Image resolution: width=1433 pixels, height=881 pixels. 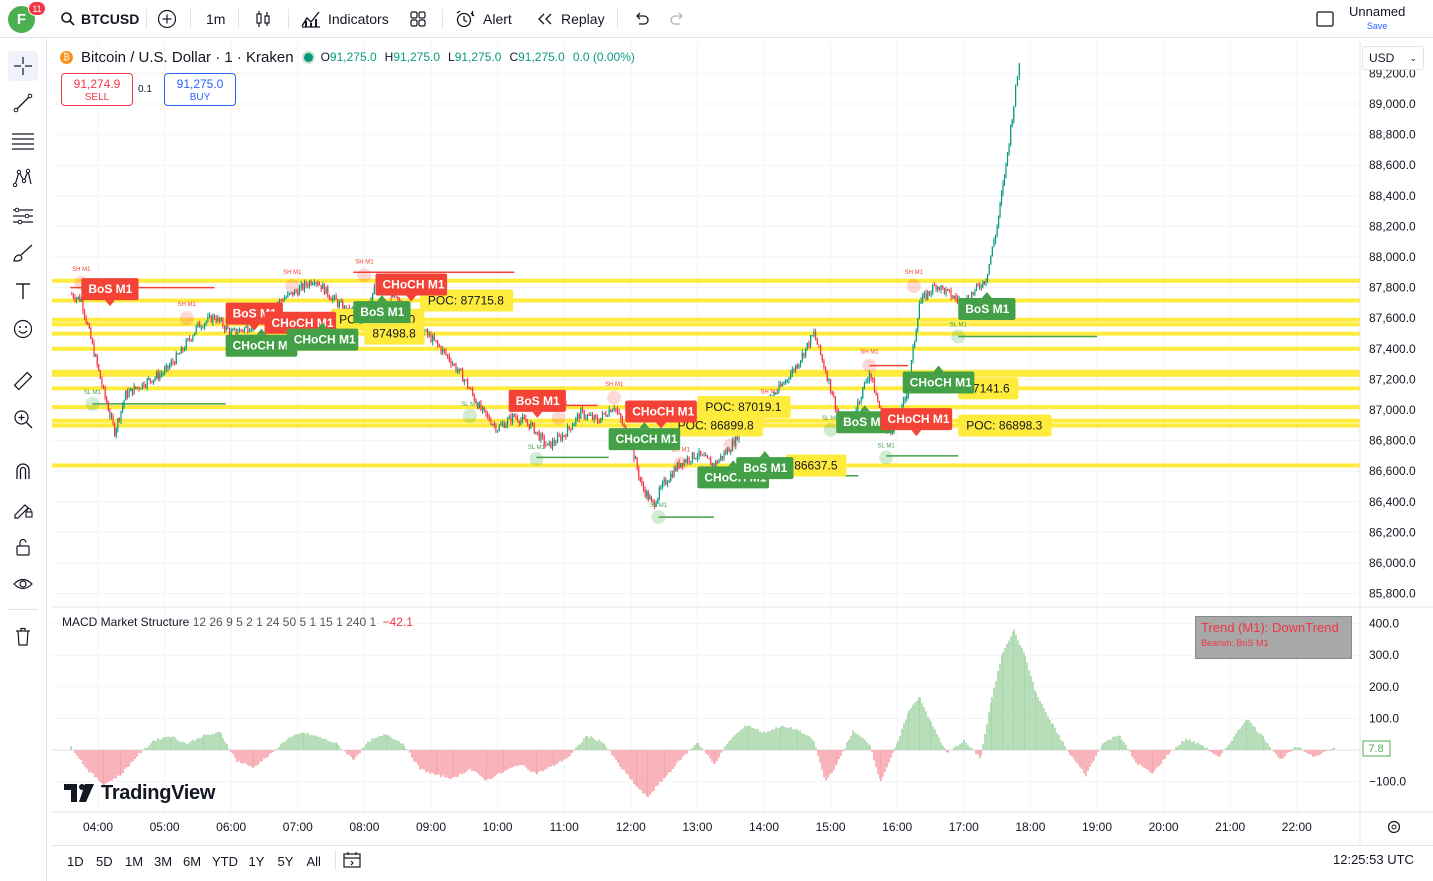 What do you see at coordinates (23, 329) in the screenshot?
I see `emoji-tool` at bounding box center [23, 329].